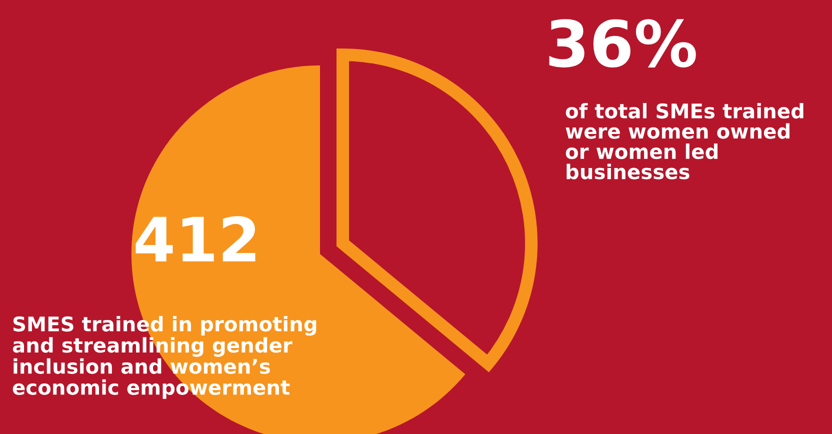  I want to click on text: 36%, so click(622, 43).